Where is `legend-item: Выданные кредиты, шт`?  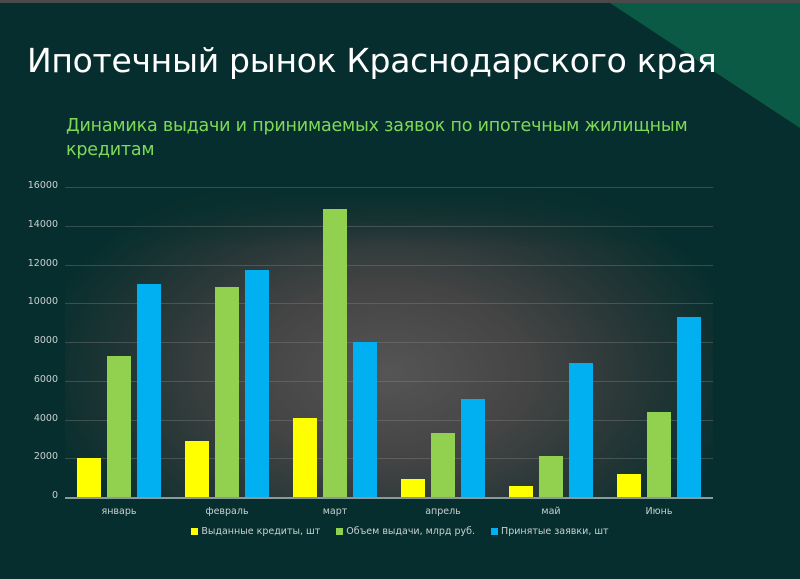
legend-item: Выданные кредиты, шт is located at coordinates (255, 531).